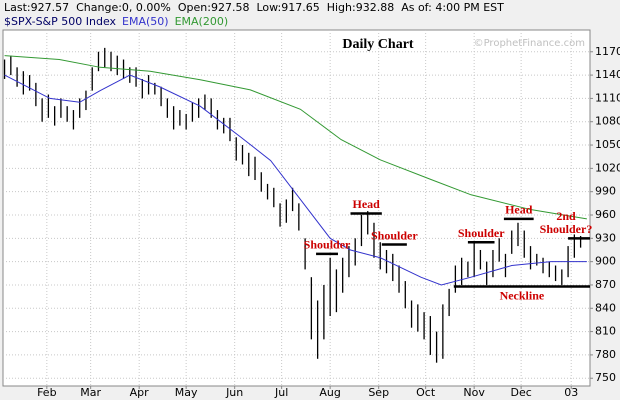  What do you see at coordinates (520, 392) in the screenshot?
I see `x-tick-label: Dec` at bounding box center [520, 392].